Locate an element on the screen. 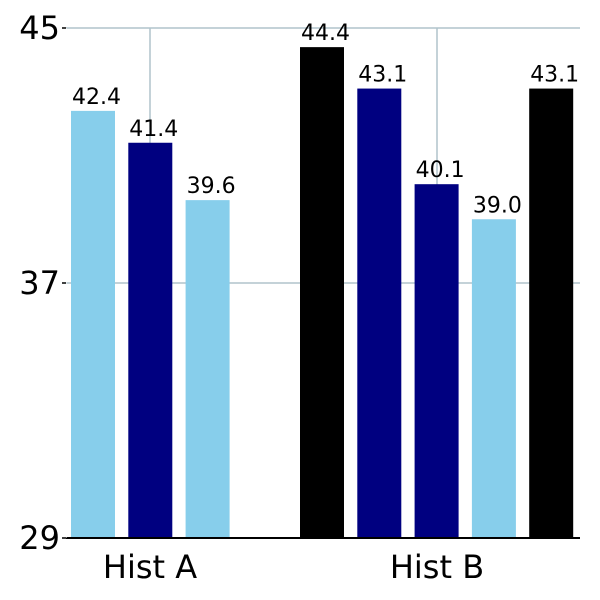  data-label: 42.4 is located at coordinates (96, 97).